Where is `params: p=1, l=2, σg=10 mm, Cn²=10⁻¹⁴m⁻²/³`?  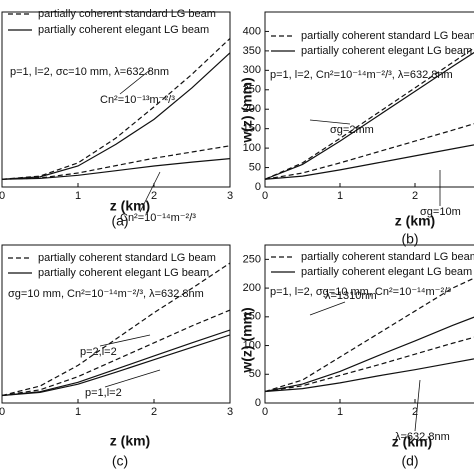
params: p=1, l=2, σg=10 mm, Cn²=10⁻¹⁴m⁻²/³ is located at coordinates (360, 292).